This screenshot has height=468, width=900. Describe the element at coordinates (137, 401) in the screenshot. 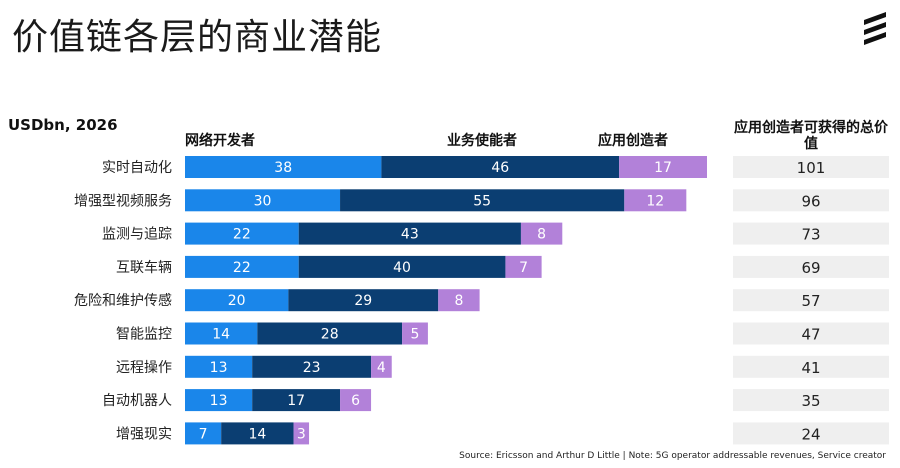

I see `category-label: 自动机器人` at that location.